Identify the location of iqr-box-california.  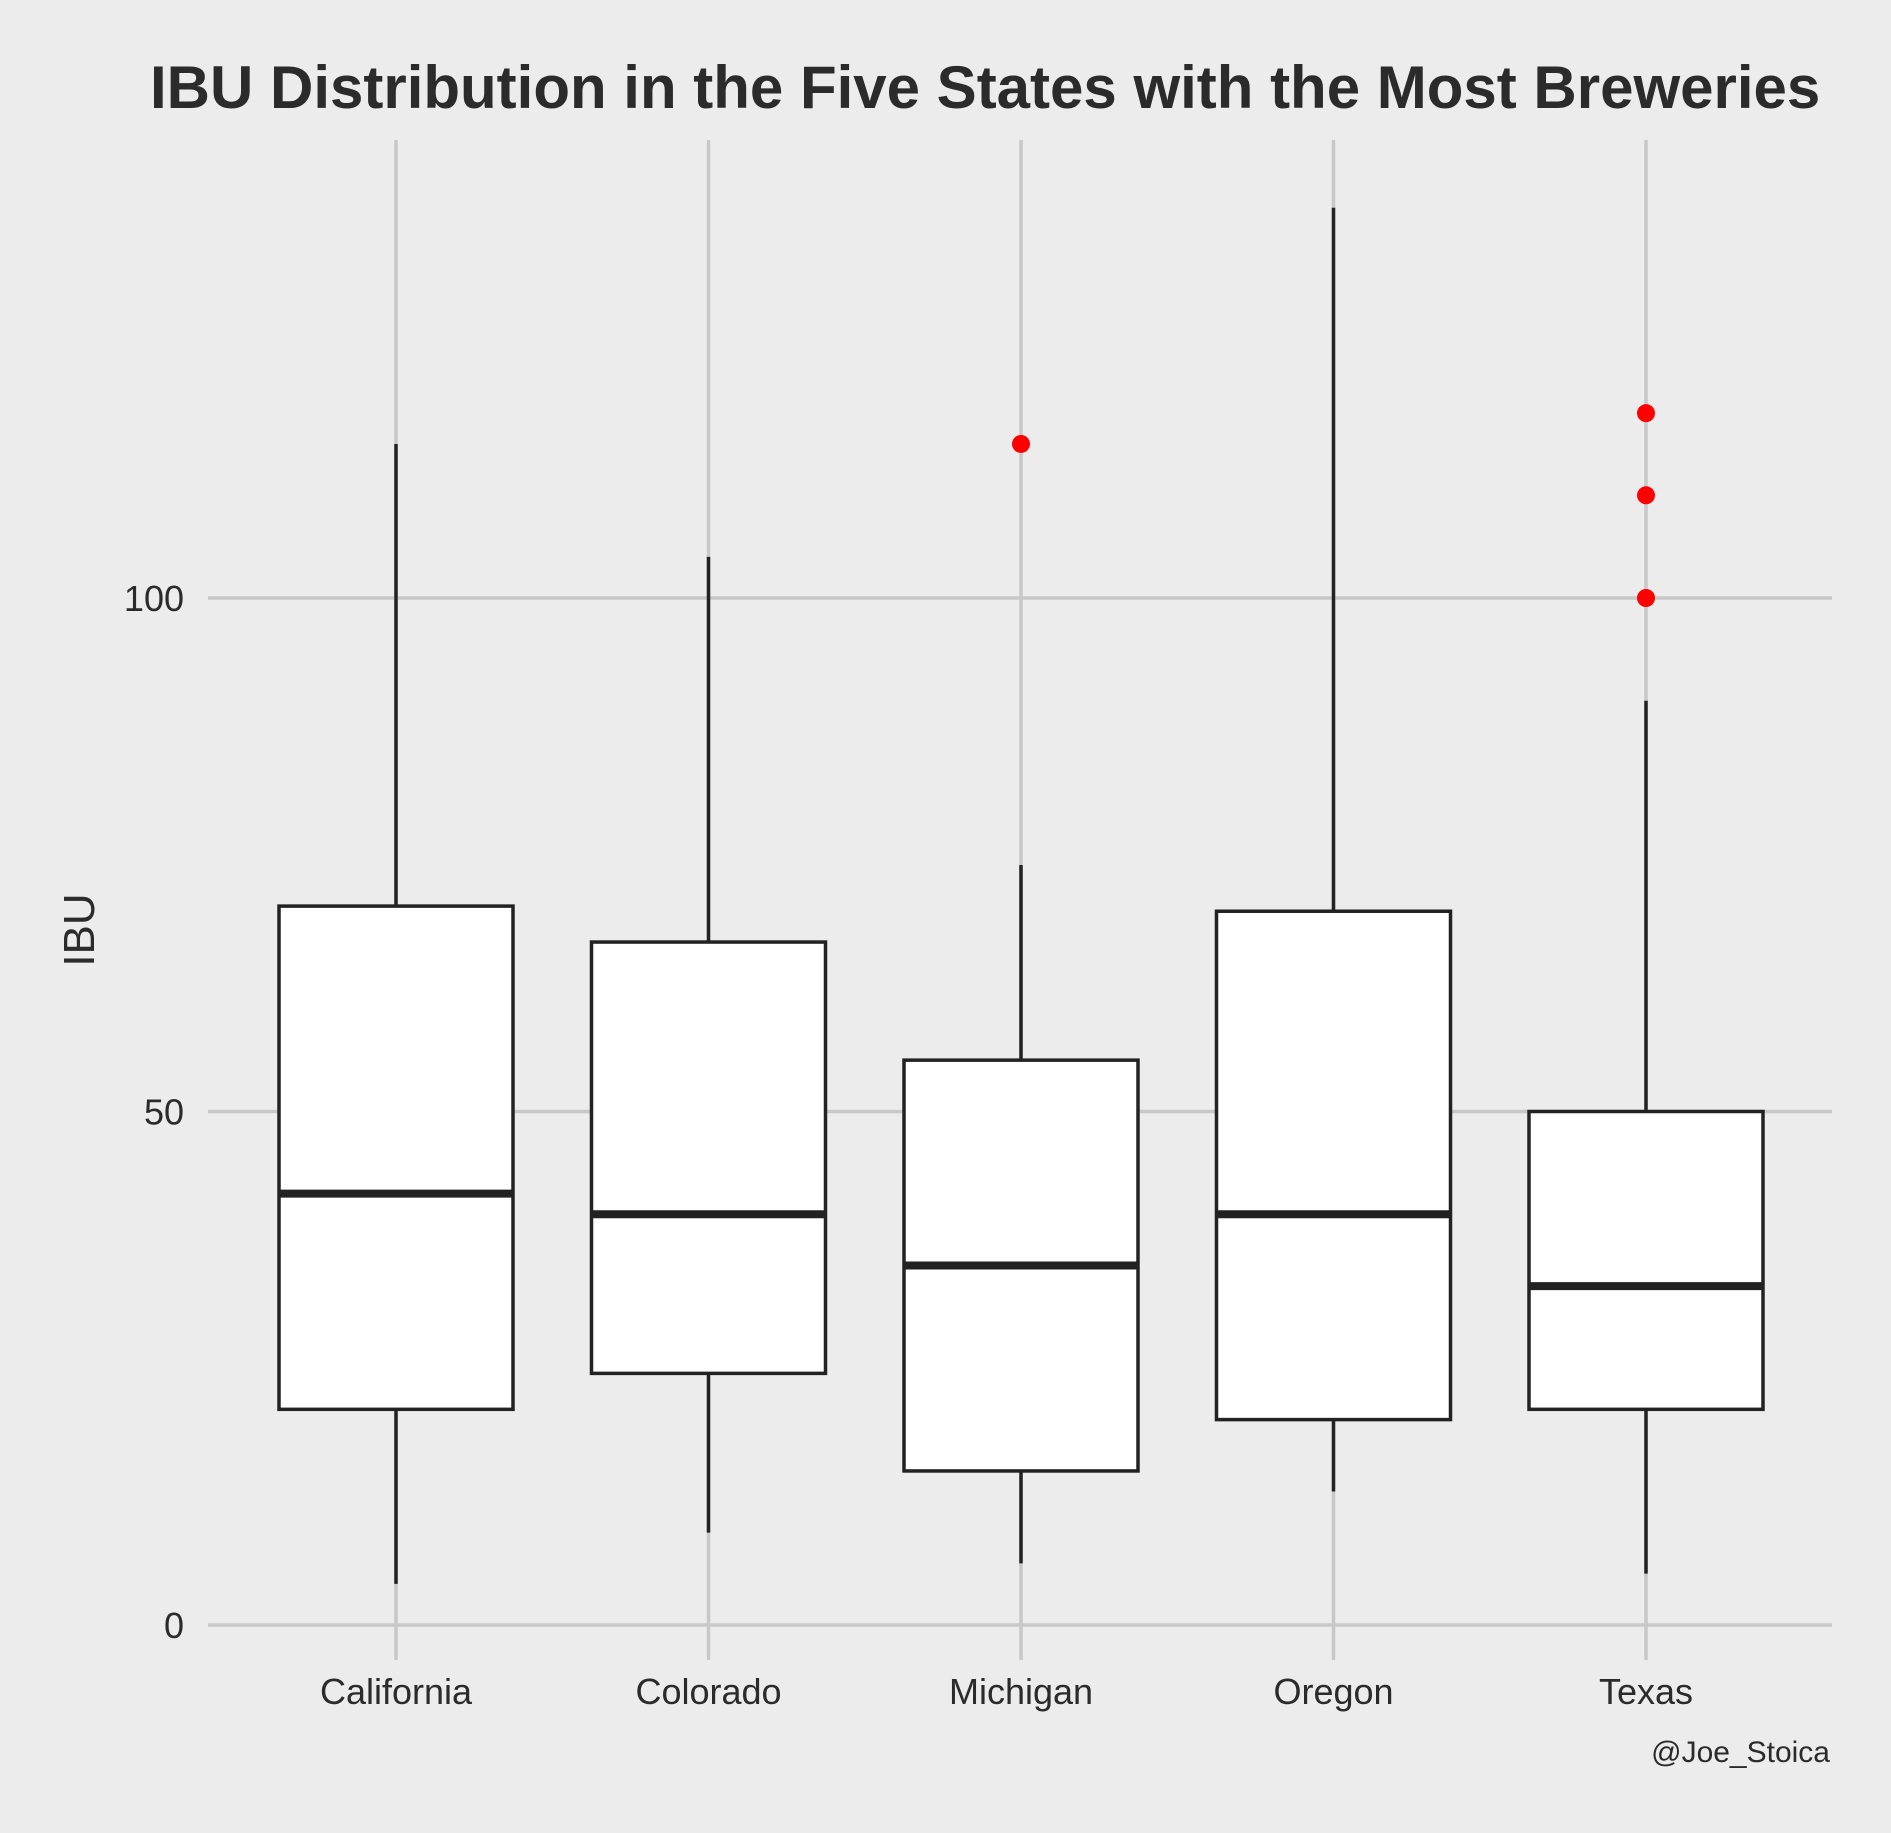
(396, 1158).